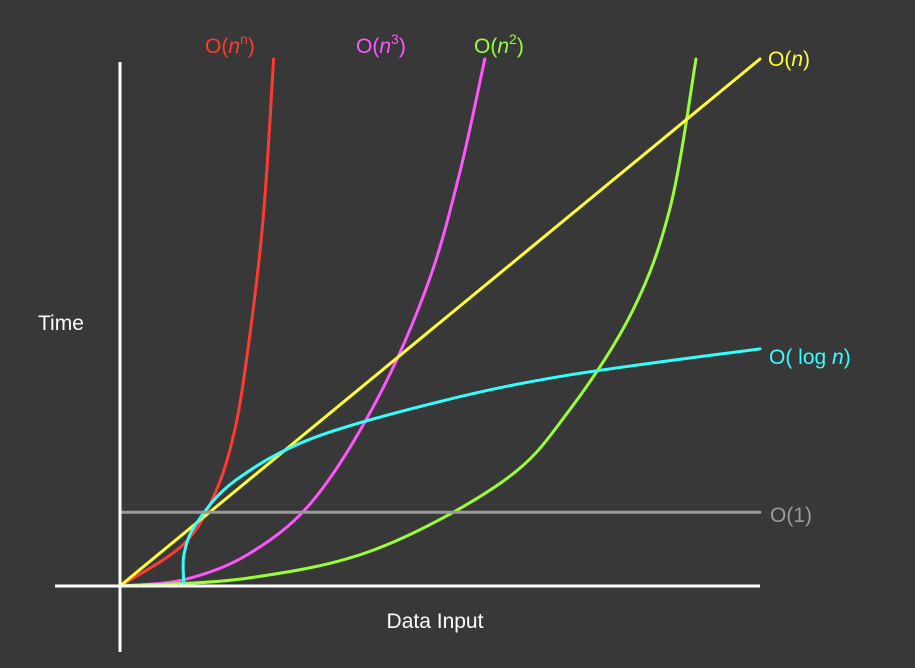 Image resolution: width=915 pixels, height=668 pixels. Describe the element at coordinates (789, 59) in the screenshot. I see `series-label-o1n: O(n)` at that location.